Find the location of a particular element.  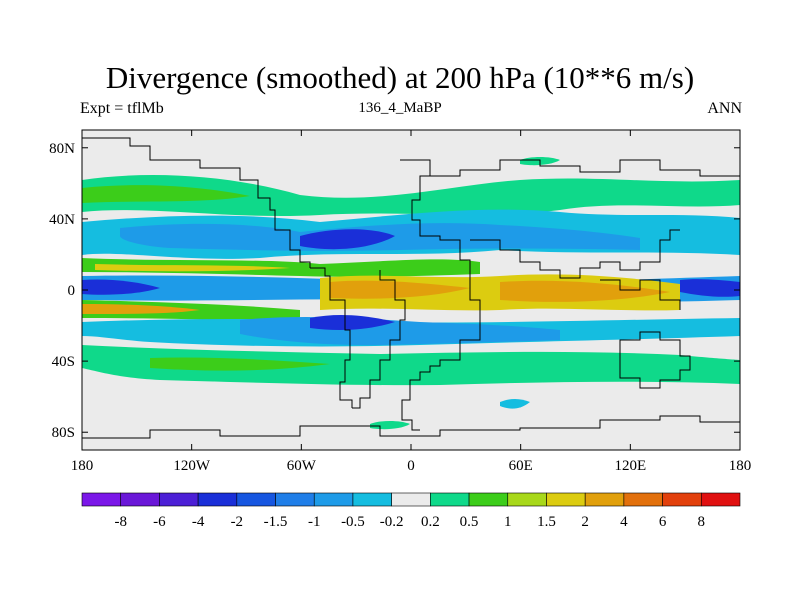

coast-asia-south is located at coordinates (575, 254).